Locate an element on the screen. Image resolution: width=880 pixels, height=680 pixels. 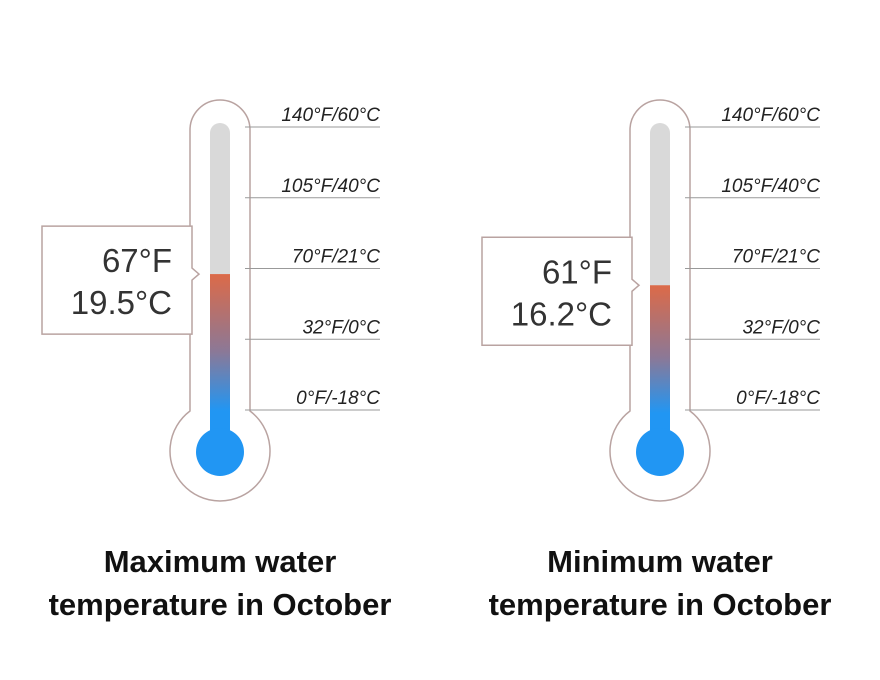
chart-title: Minimum water temperature in October is located at coordinates (660, 583).